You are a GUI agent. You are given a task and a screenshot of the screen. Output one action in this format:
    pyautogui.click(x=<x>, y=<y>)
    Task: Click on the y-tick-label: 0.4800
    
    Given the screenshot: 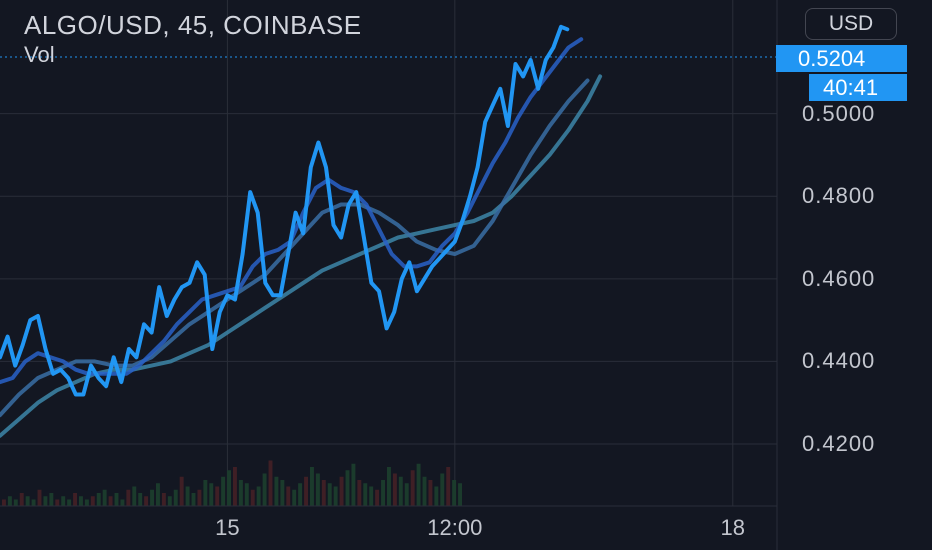 What is the action you would take?
    pyautogui.click(x=839, y=196)
    